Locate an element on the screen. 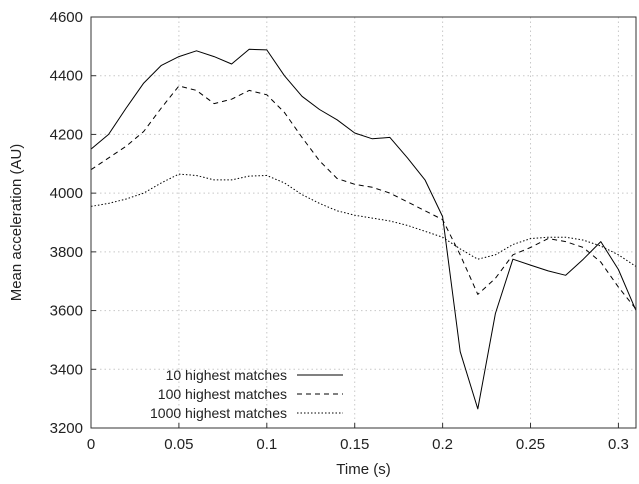 The height and width of the screenshot is (484, 639). x-tick-label: 0.15 is located at coordinates (354, 444).